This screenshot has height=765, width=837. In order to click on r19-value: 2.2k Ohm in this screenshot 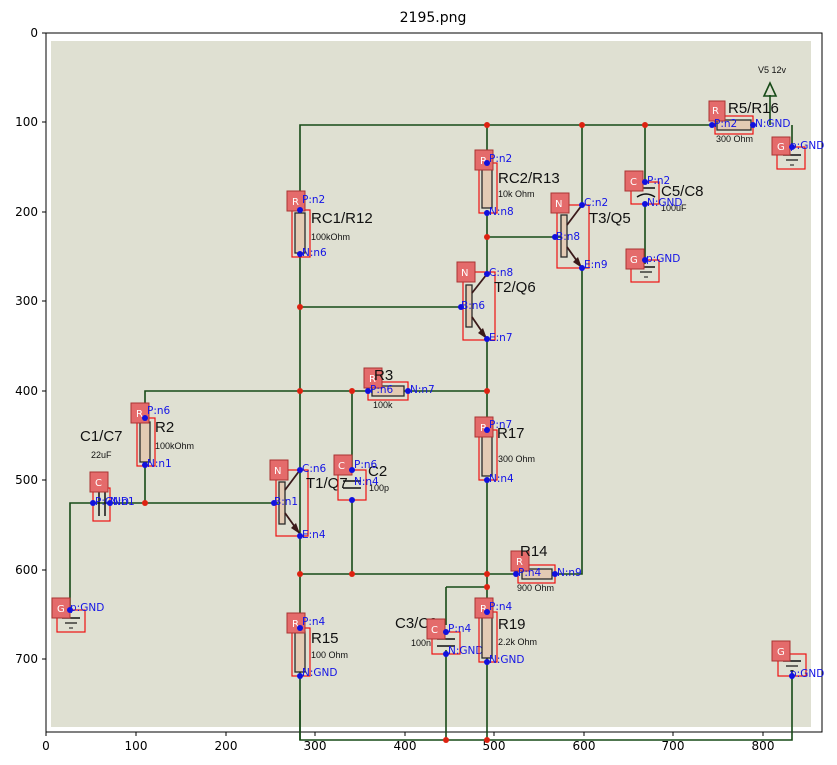, I will do `click(517, 642)`.